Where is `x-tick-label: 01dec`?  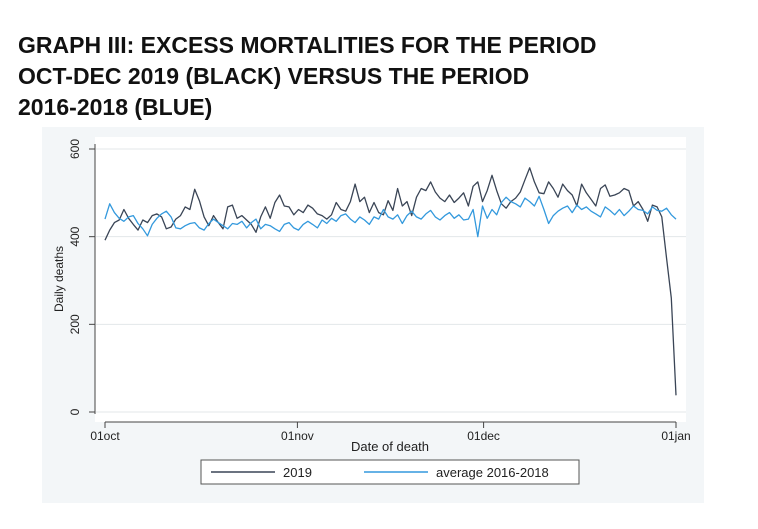
x-tick-label: 01dec is located at coordinates (483, 436).